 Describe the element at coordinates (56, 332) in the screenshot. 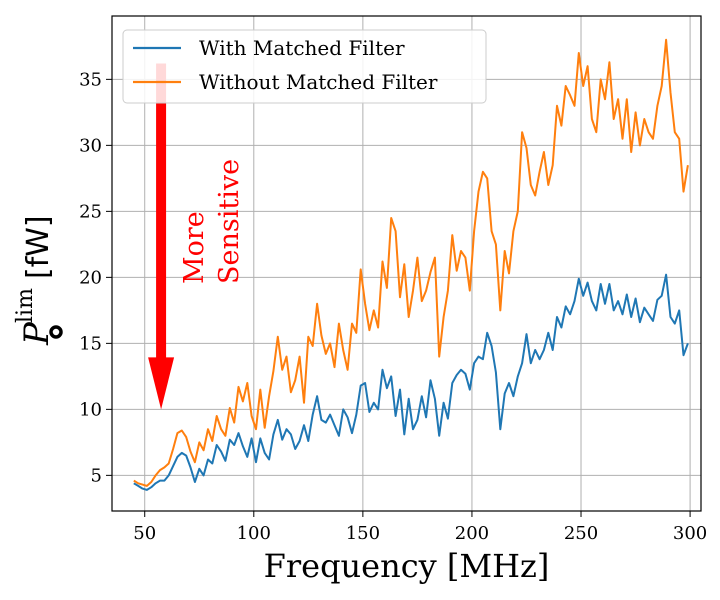

I see `y-axis-label-subscript-circle` at that location.